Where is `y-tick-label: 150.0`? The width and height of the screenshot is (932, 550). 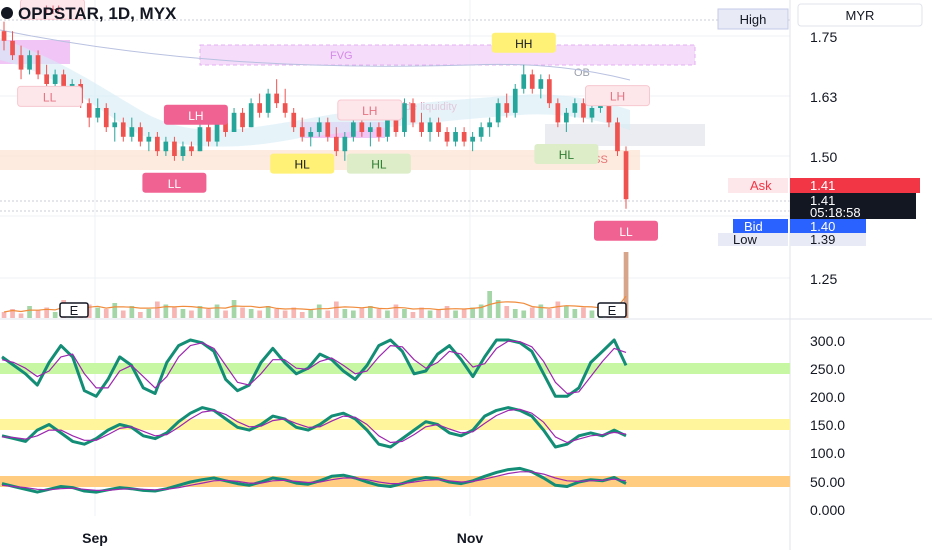
y-tick-label: 150.0 is located at coordinates (827, 425).